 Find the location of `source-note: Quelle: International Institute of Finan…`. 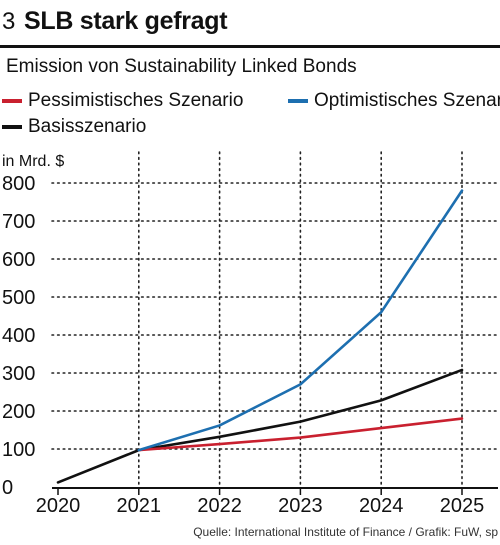

source-note: Quelle: International Institute of Finan… is located at coordinates (345, 532).